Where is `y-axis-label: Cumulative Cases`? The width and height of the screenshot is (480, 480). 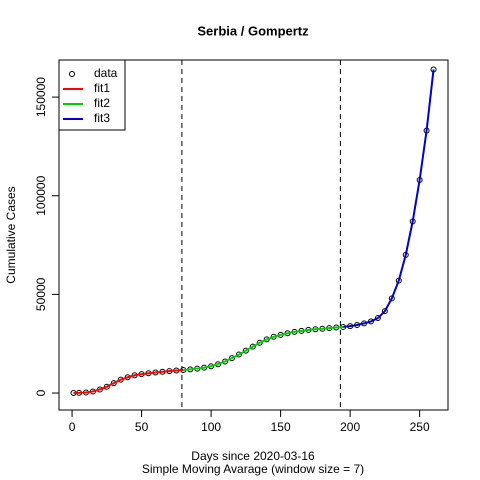 y-axis-label: Cumulative Cases is located at coordinates (11, 234).